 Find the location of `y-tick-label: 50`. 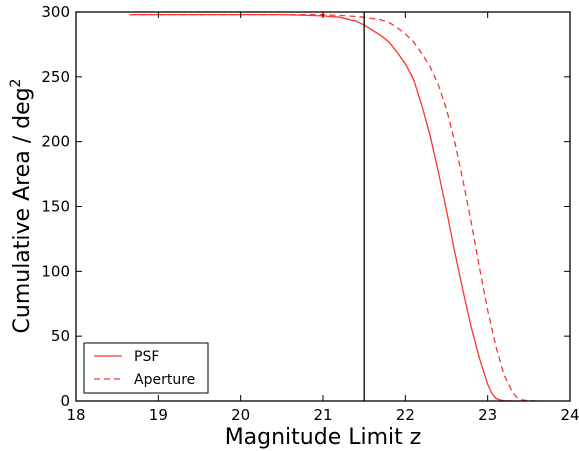

y-tick-label: 50 is located at coordinates (60, 336).